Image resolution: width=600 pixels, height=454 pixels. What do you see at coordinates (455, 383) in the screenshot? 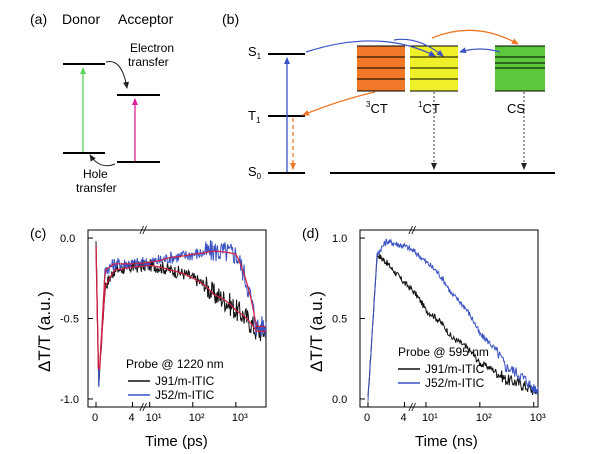
I see `panel-d-legend-2: J52/m-ITIC` at bounding box center [455, 383].